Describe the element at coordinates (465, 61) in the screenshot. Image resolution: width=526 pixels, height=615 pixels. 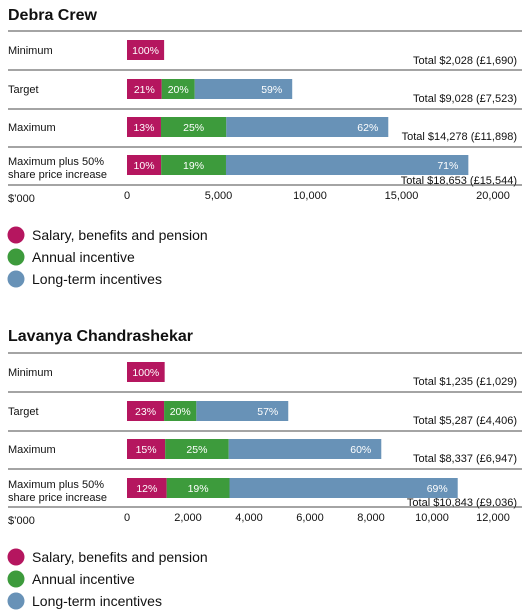
I see `total-label: Total $2,028 (£1,690)` at that location.